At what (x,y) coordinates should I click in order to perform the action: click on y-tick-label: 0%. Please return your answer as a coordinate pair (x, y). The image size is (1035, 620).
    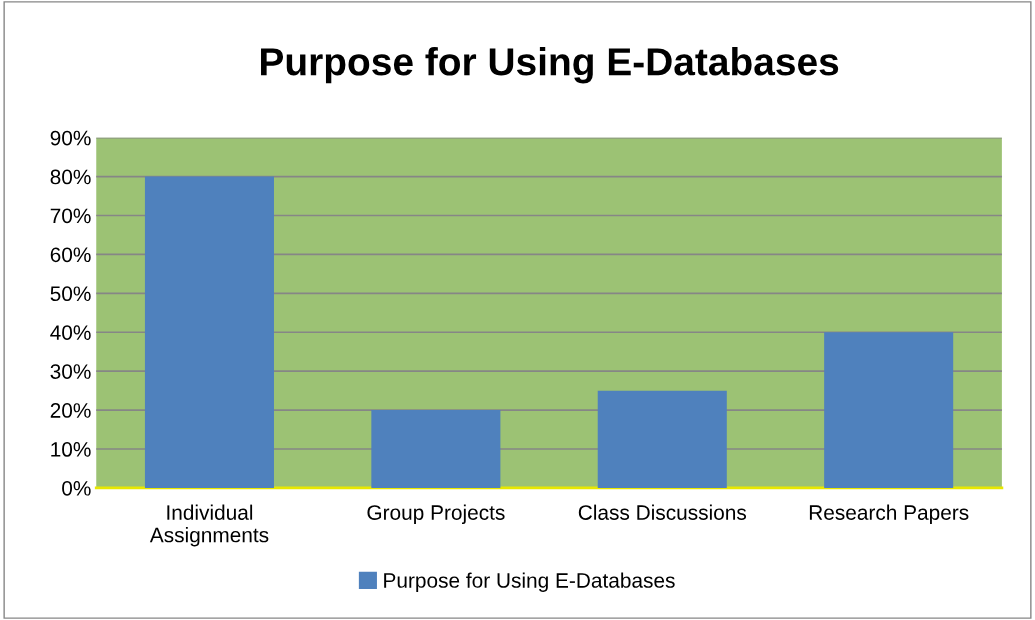
    Looking at the image, I should click on (76, 488).